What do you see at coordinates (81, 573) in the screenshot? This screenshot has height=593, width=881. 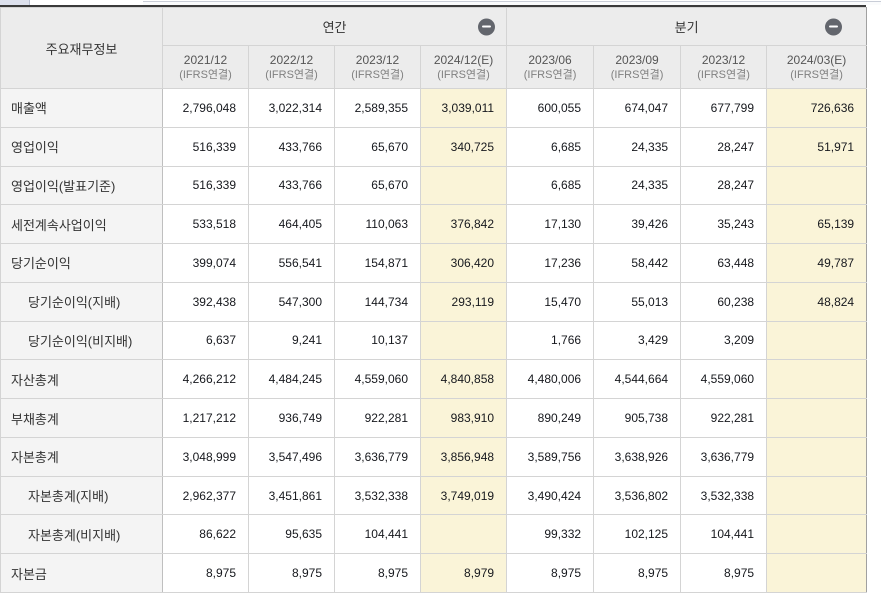 I see `row-label: 자본금` at bounding box center [81, 573].